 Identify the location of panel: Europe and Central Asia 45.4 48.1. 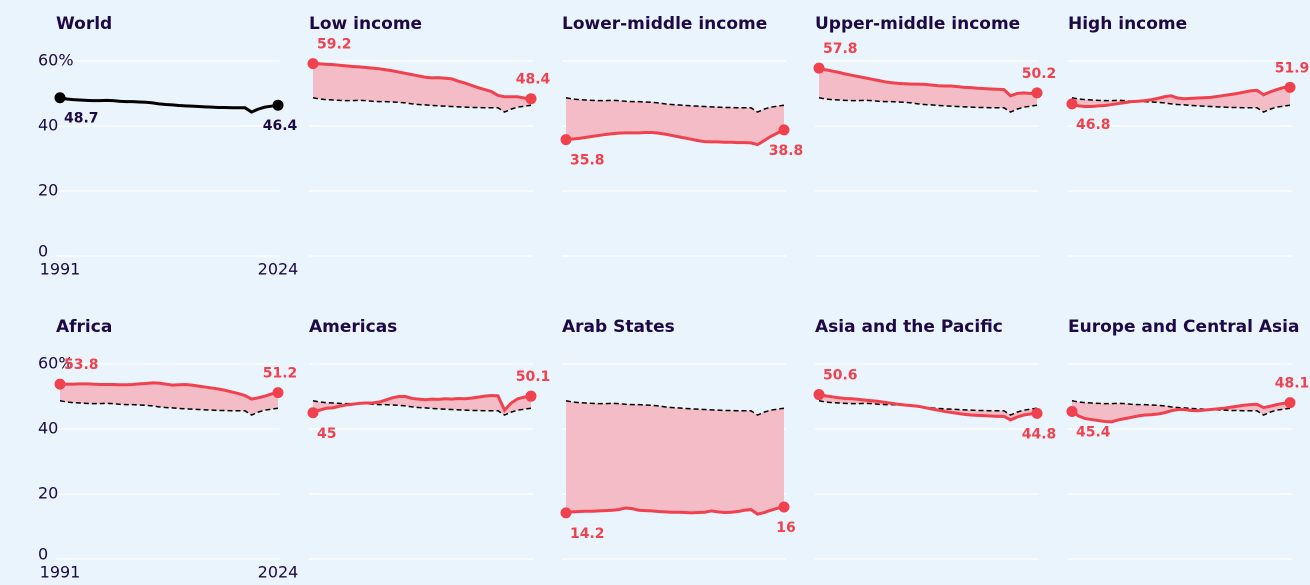
(1188, 438).